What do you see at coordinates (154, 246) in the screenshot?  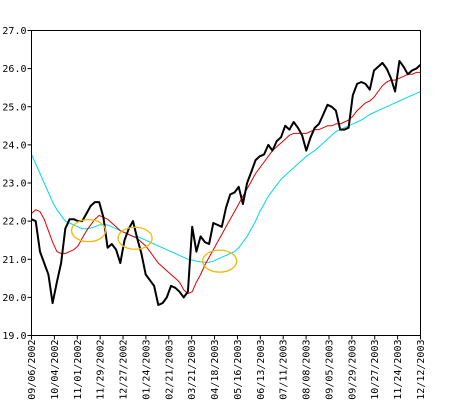 I see `annotation-layer` at bounding box center [154, 246].